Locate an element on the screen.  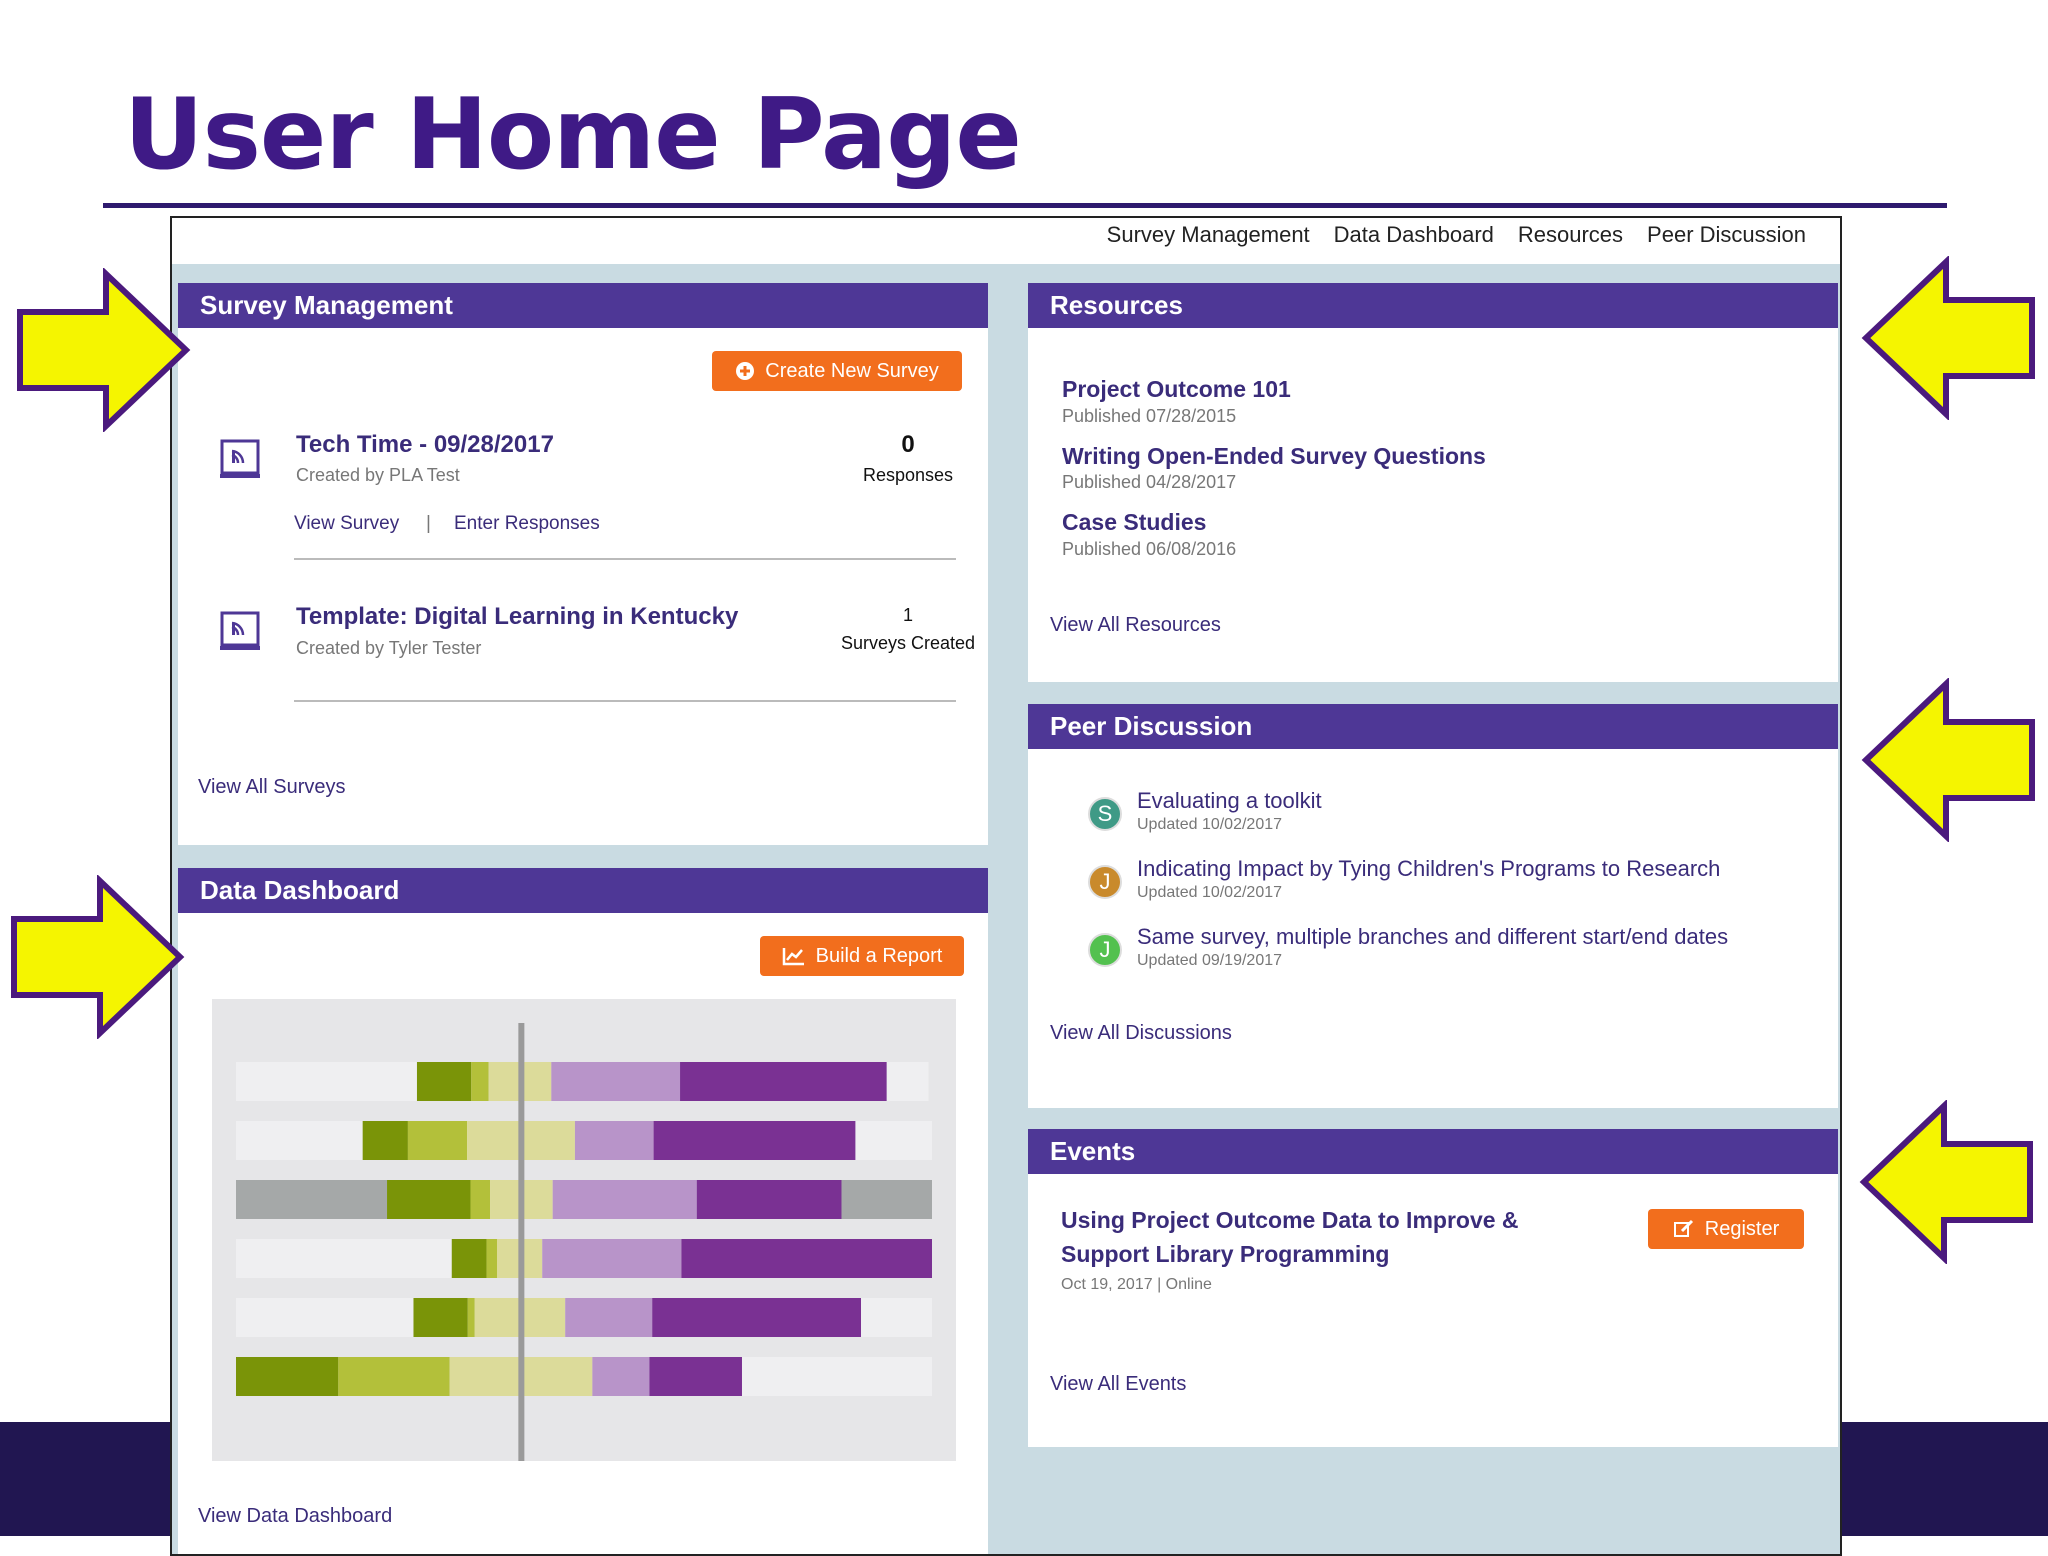
edit-icon is located at coordinates (1683, 1228).